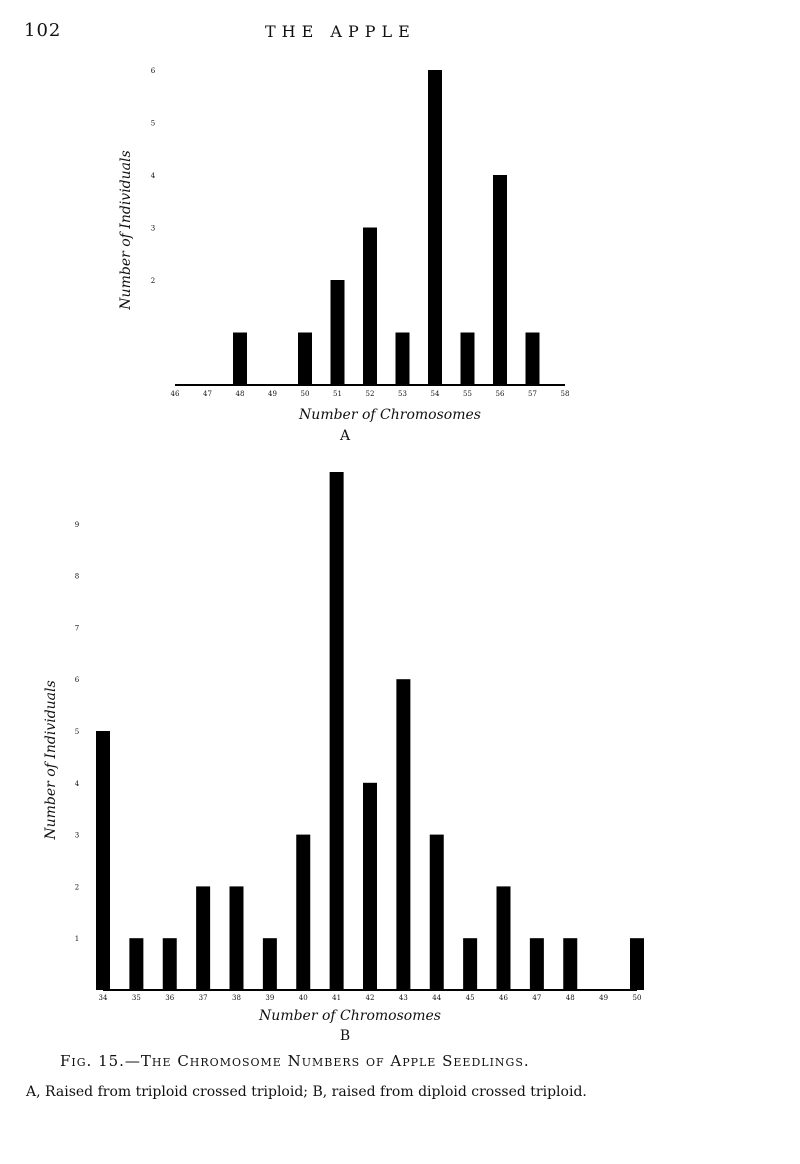 This screenshot has width=800, height=1164. I want to click on x-tick-label: 45, so click(470, 998).